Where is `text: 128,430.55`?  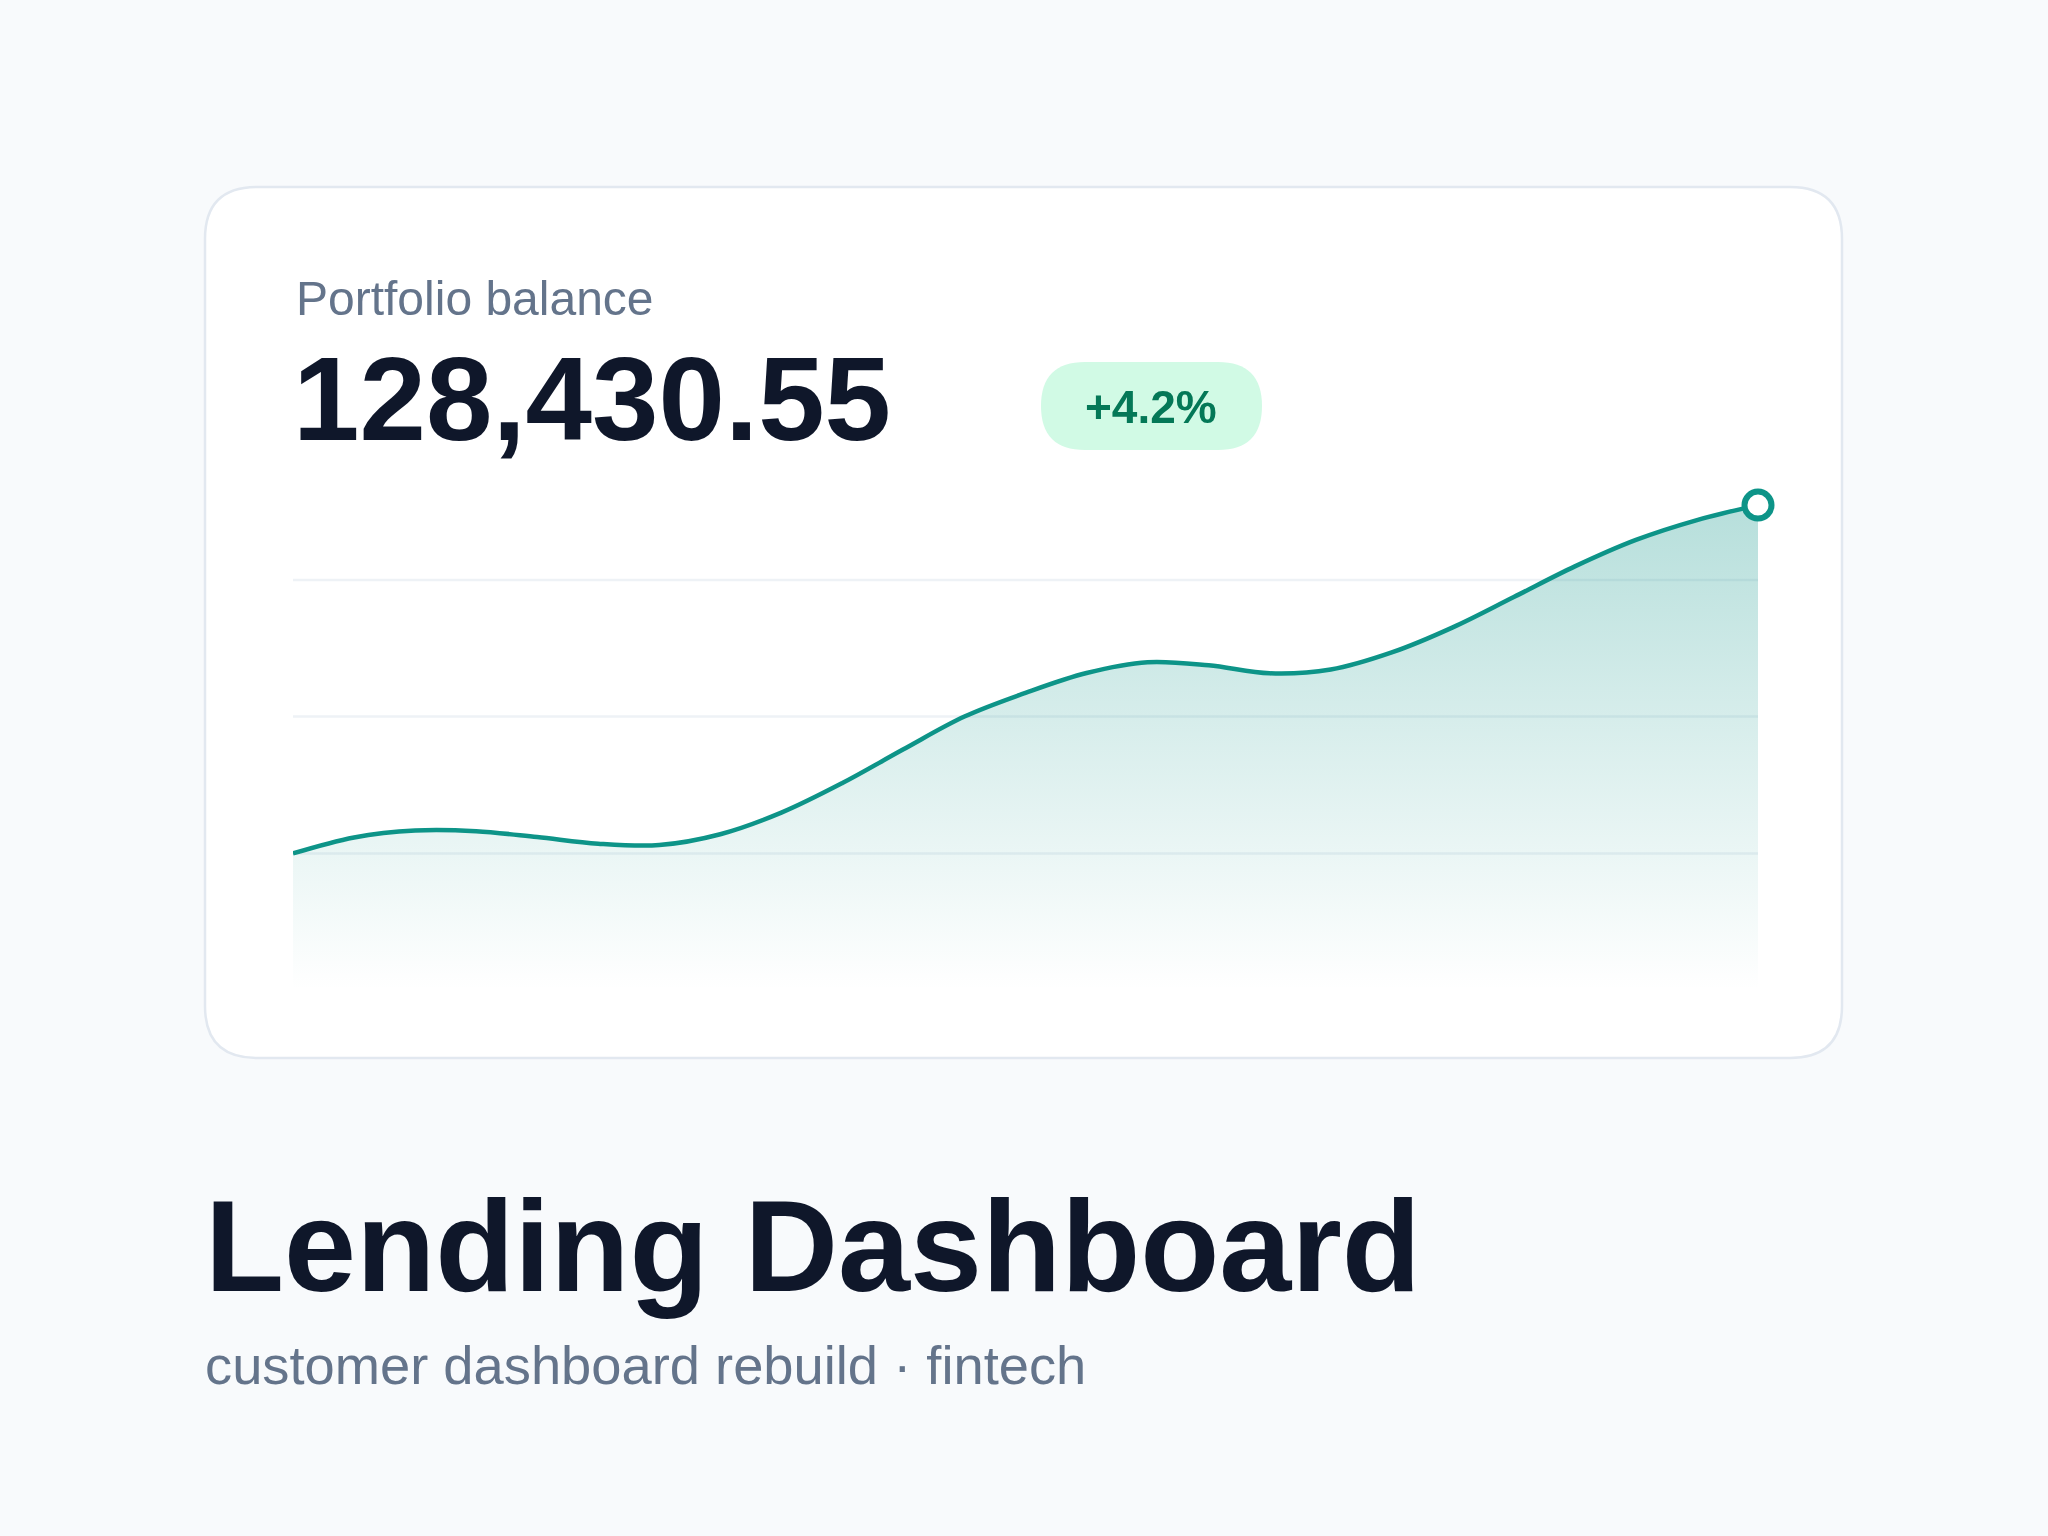 text: 128,430.55 is located at coordinates (592, 398).